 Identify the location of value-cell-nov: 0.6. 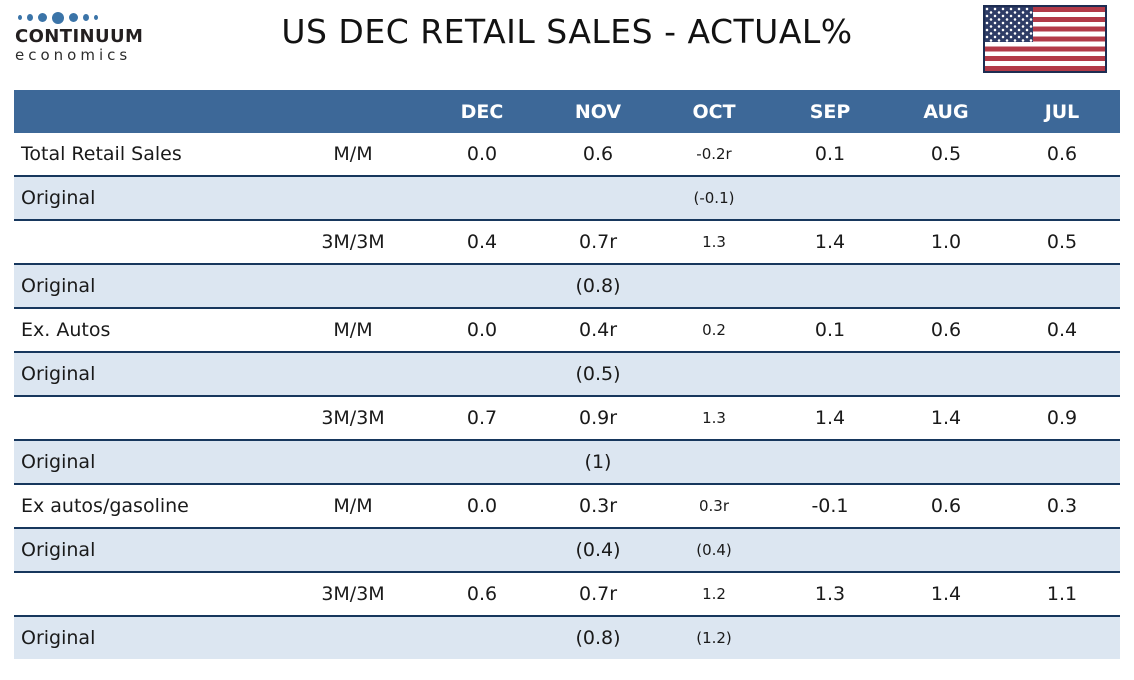
(598, 154).